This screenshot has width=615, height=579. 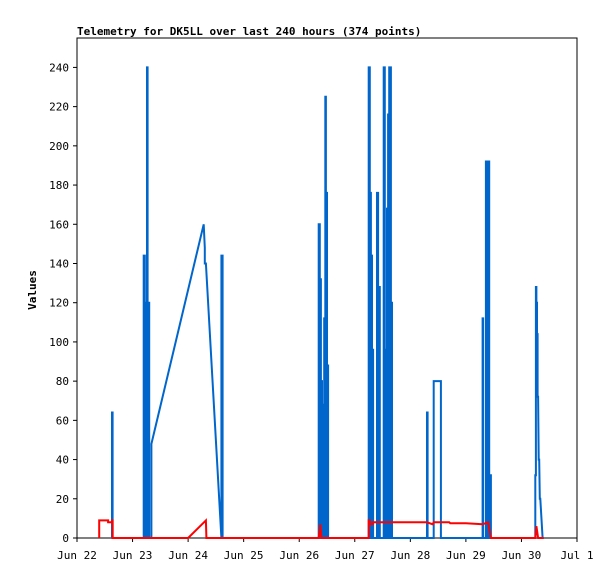 I want to click on y-tick-label: 100, so click(x=59, y=342).